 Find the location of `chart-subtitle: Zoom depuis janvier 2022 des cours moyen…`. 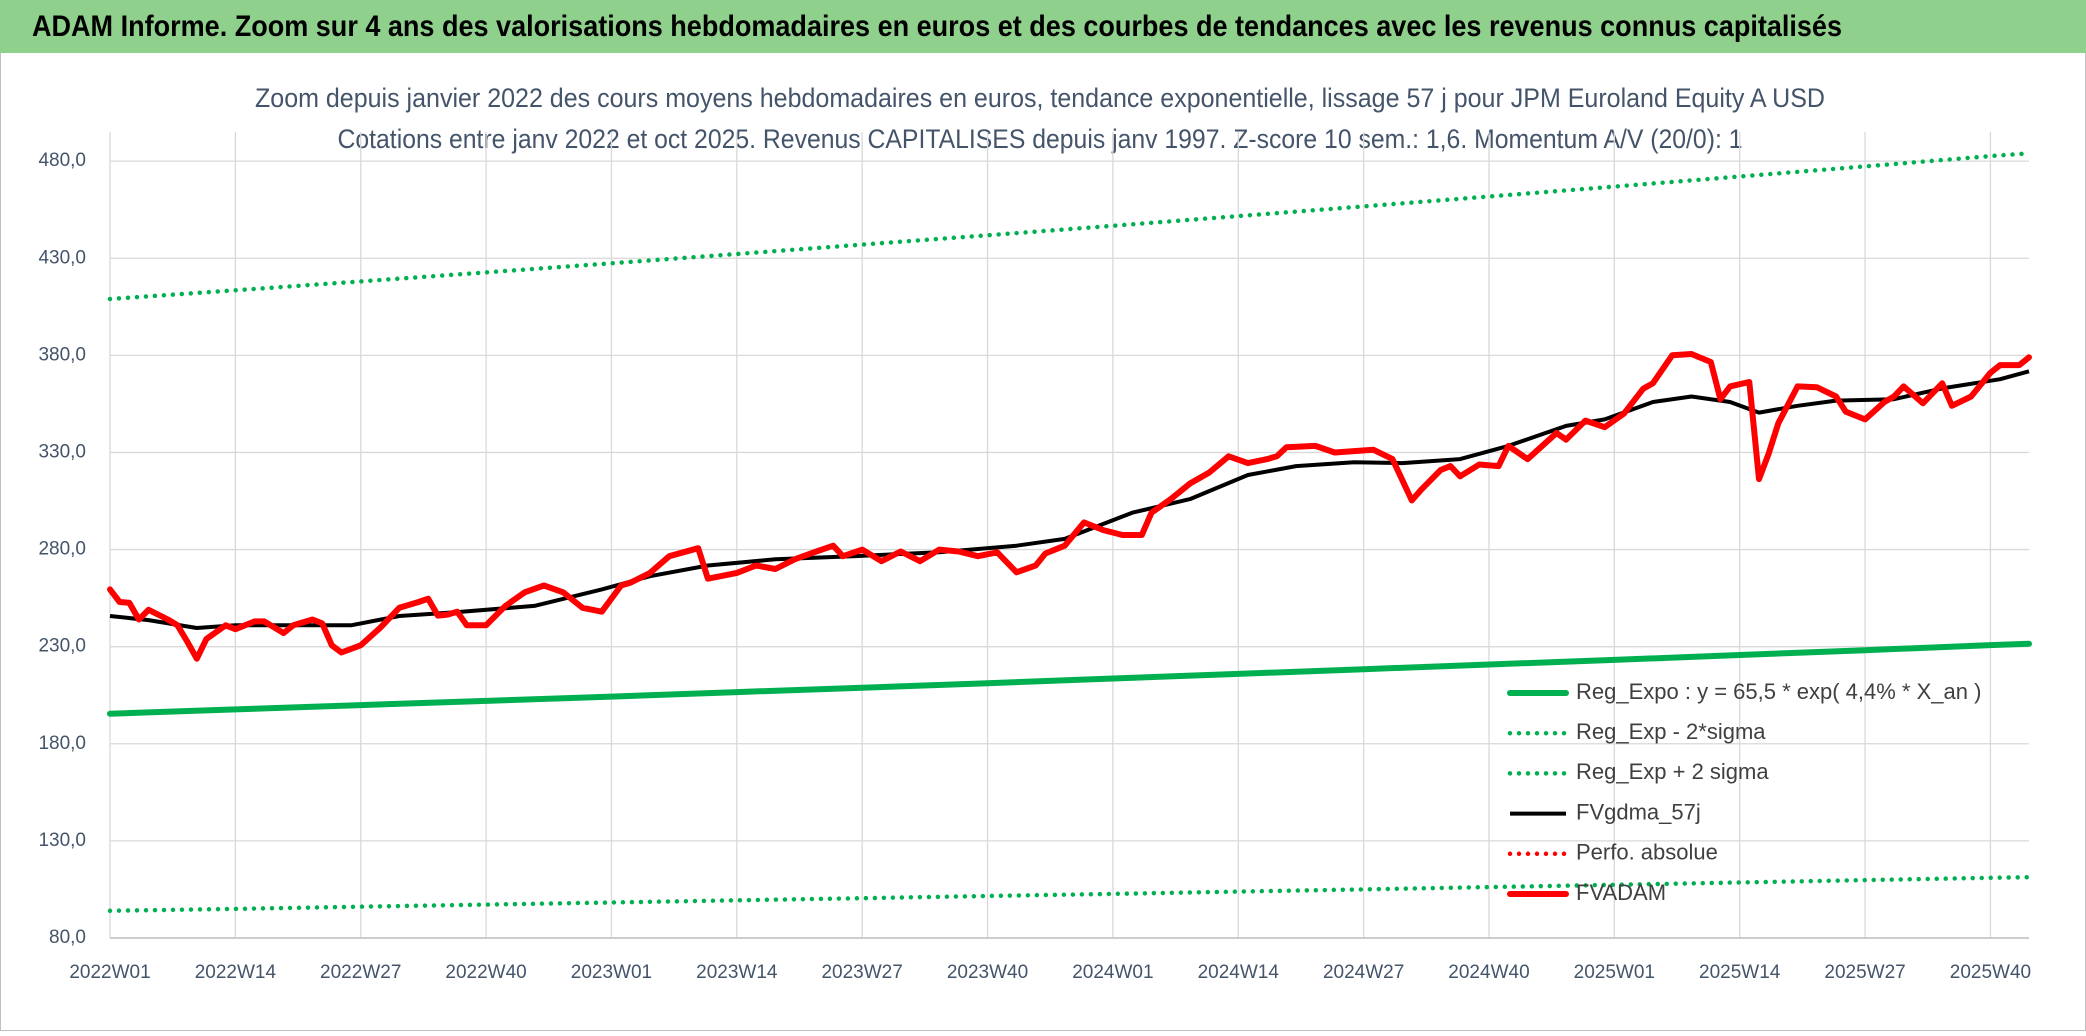

chart-subtitle: Zoom depuis janvier 2022 des cours moyen… is located at coordinates (1040, 98).